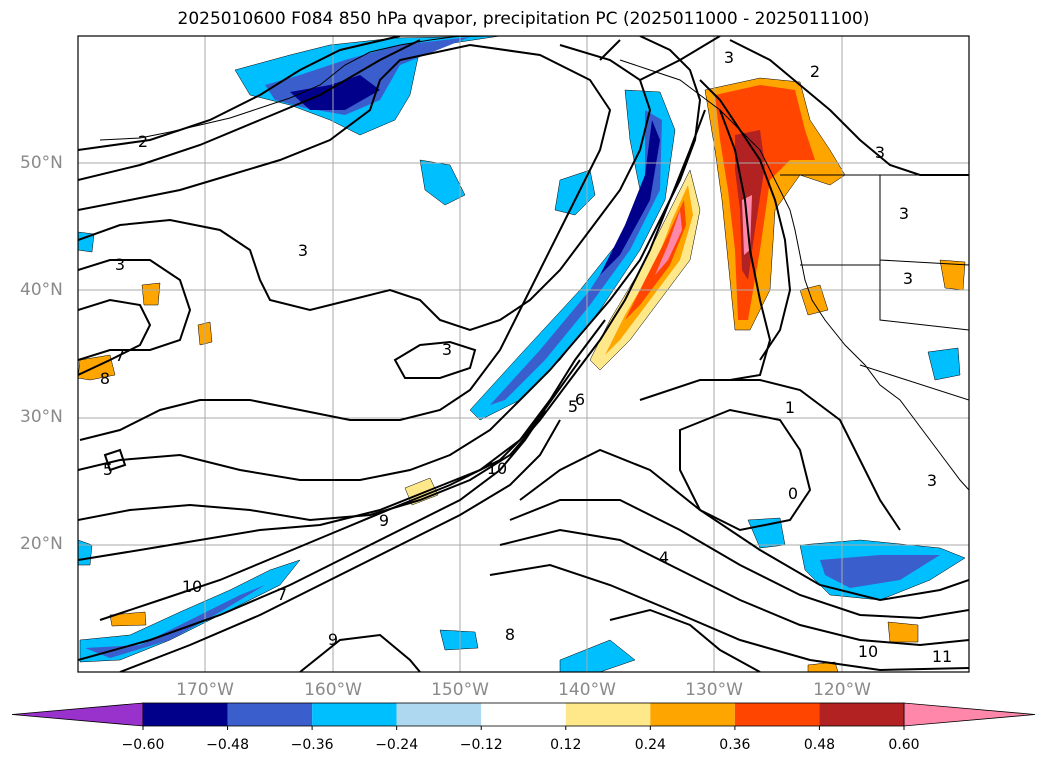 The image size is (1047, 765). What do you see at coordinates (914, 382) in the screenshot?
I see `border-us-mexico` at bounding box center [914, 382].